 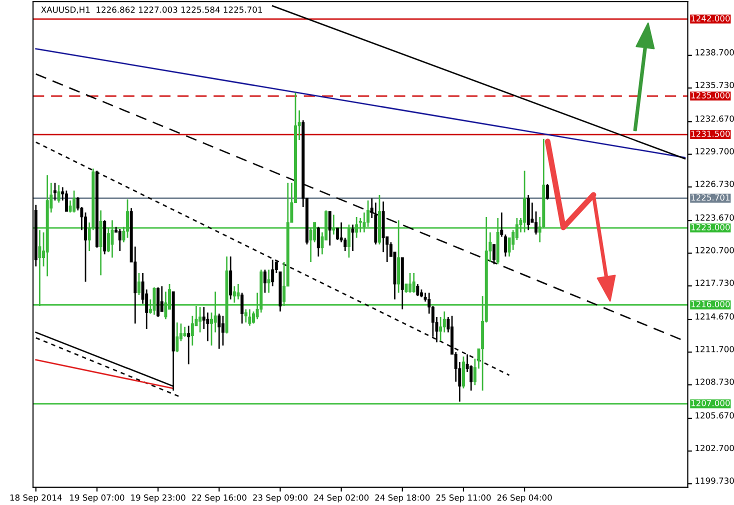 What do you see at coordinates (710, 95) in the screenshot?
I see `ref-line-label: 1235.000` at bounding box center [710, 95].